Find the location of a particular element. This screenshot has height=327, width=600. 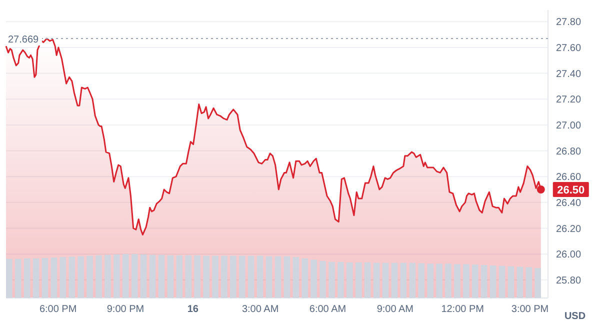

y-axis-title: USD is located at coordinates (575, 316).